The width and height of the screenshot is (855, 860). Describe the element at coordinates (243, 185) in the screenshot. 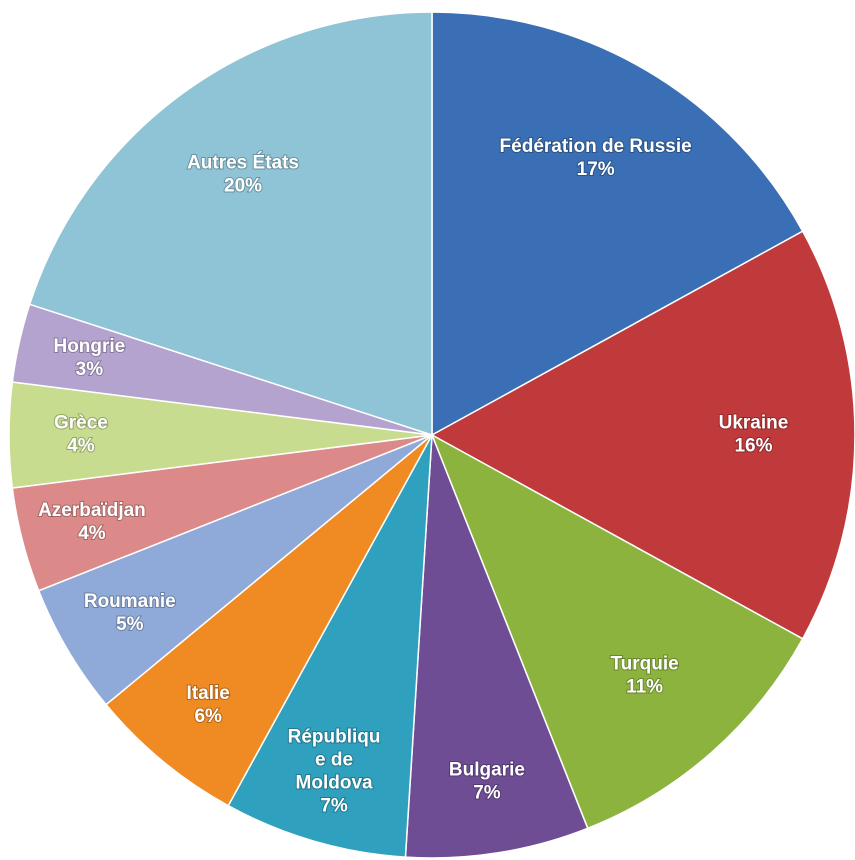

I see `slice-value-label: 20%` at that location.